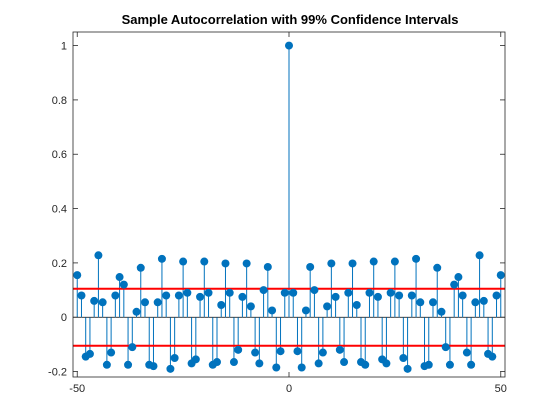 This screenshot has width=560, height=420. What do you see at coordinates (289, 389) in the screenshot?
I see `x-tick-label: 0` at bounding box center [289, 389].